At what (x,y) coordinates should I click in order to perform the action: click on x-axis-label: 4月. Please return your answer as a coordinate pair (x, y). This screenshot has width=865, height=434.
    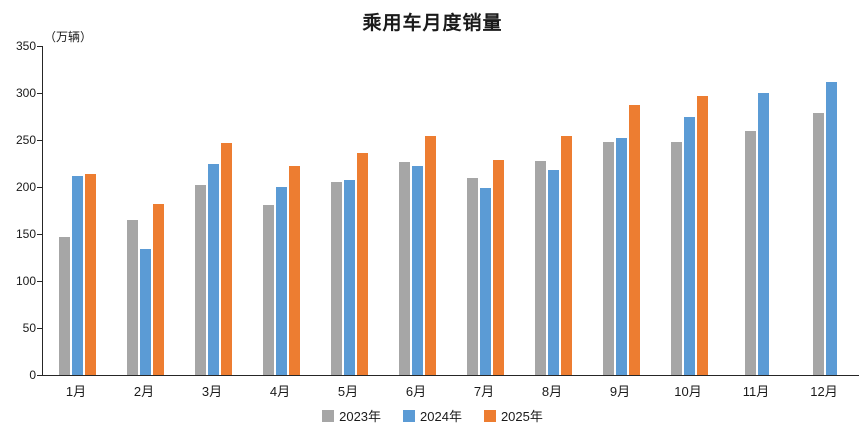
    Looking at the image, I should click on (280, 391).